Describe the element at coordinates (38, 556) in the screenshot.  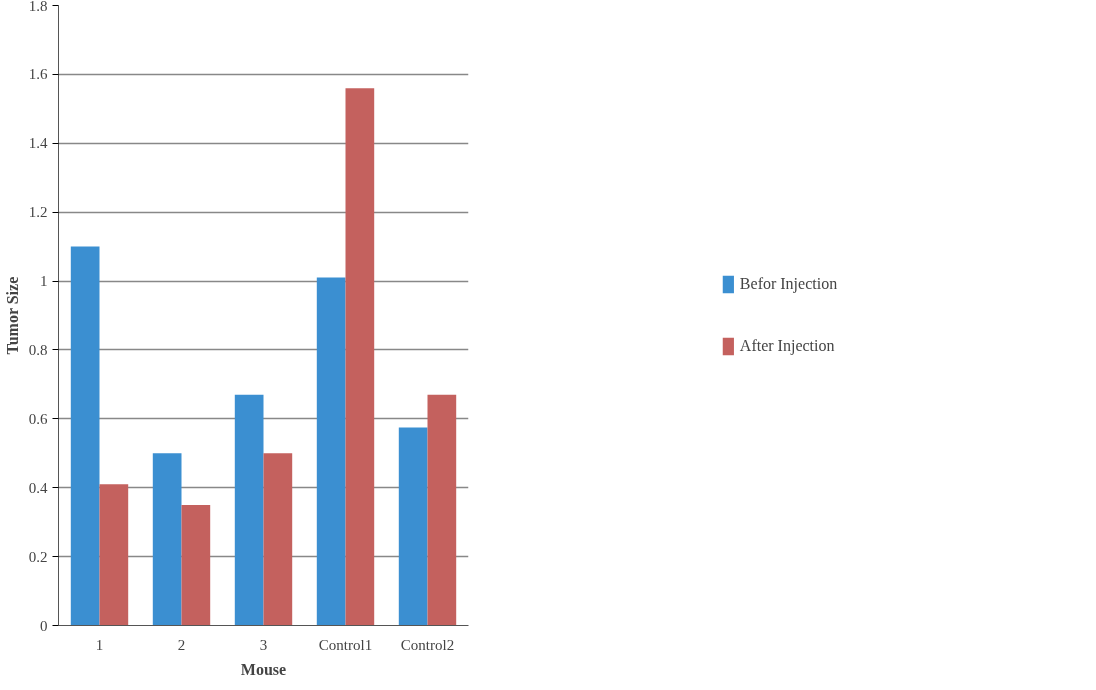
I see `y-tick-label: 0.2` at that location.